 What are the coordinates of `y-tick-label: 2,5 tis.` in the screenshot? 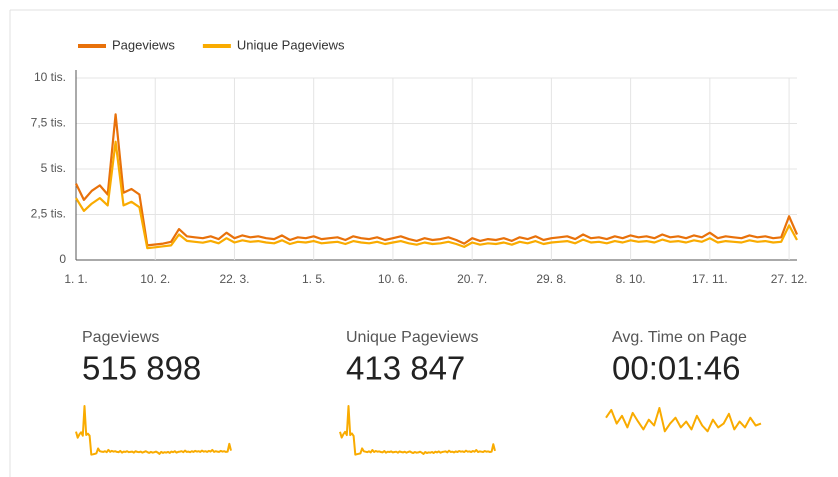 It's located at (48, 214).